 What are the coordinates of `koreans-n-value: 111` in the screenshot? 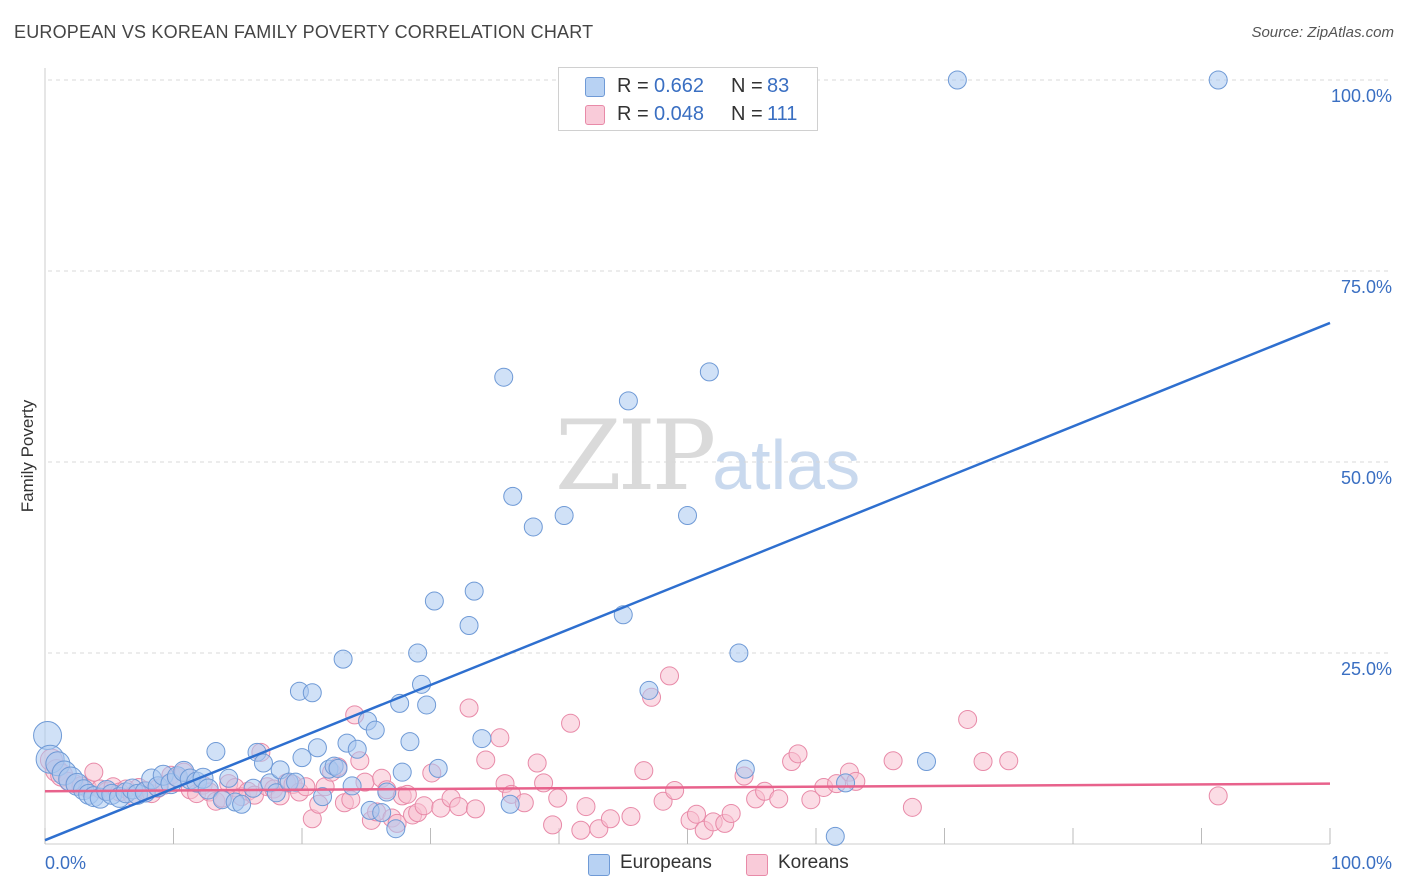 It's located at (782, 114).